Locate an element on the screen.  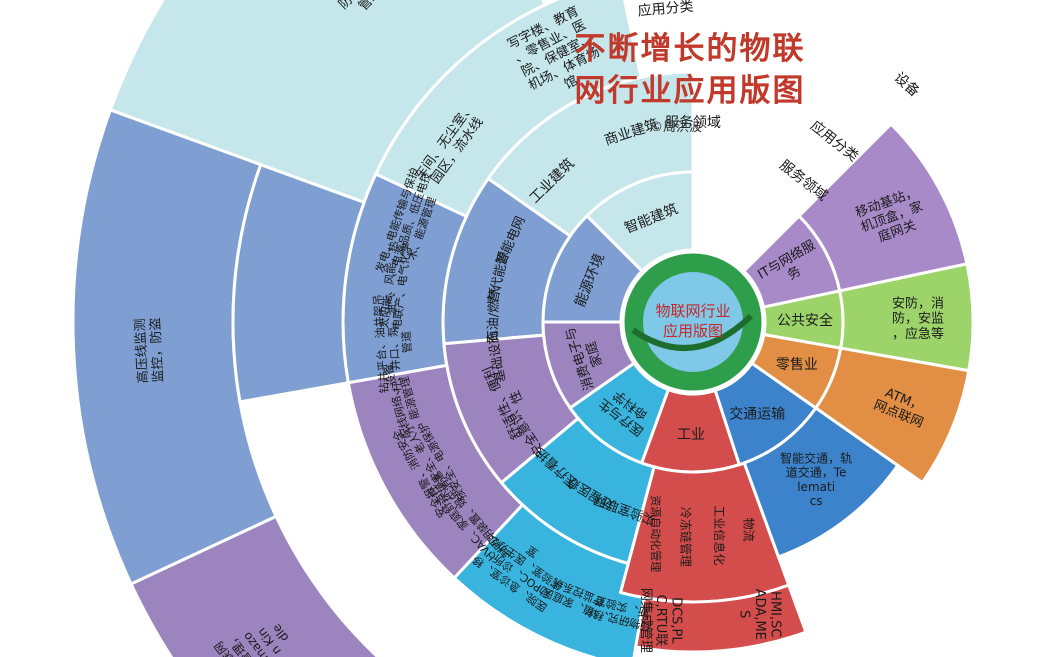
industry-app-4-group: 物流 is located at coordinates (748, 530).